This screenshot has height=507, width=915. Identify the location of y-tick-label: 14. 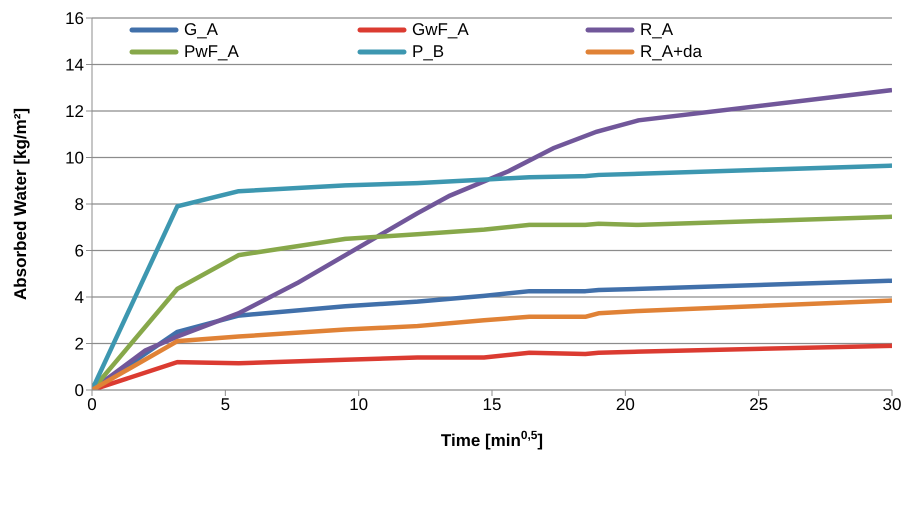
(74, 65).